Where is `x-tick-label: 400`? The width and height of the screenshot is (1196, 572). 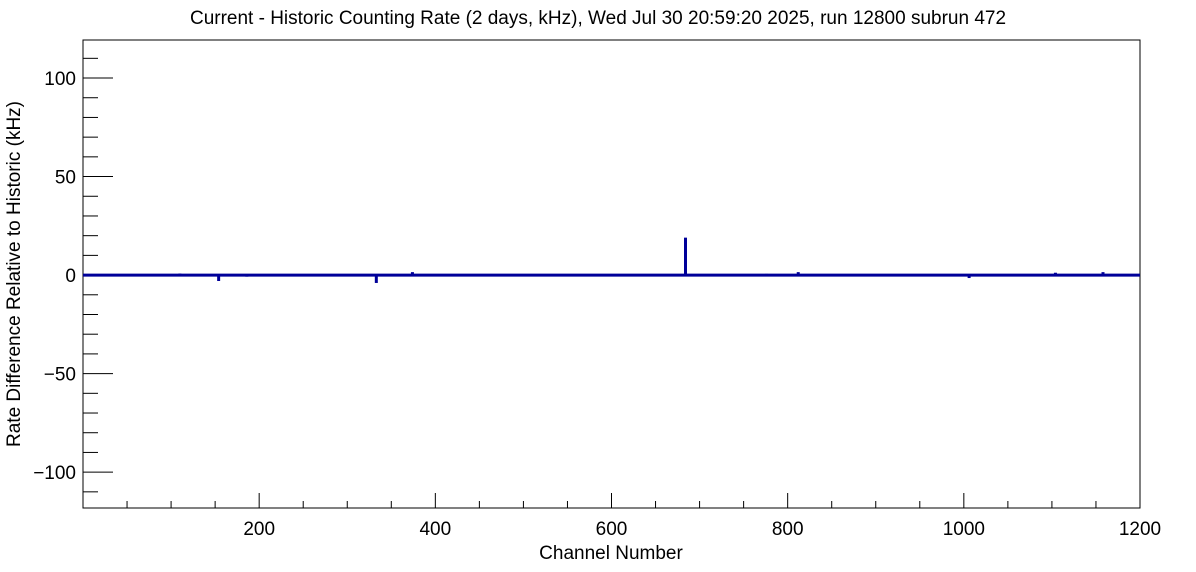
x-tick-label: 400 is located at coordinates (435, 529).